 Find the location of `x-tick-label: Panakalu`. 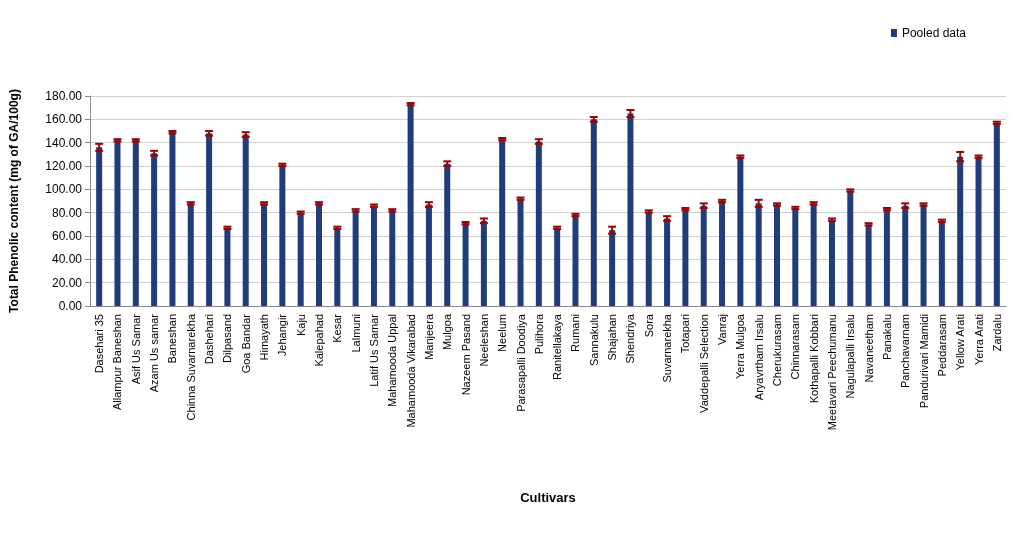

x-tick-label: Panakalu is located at coordinates (886, 337).